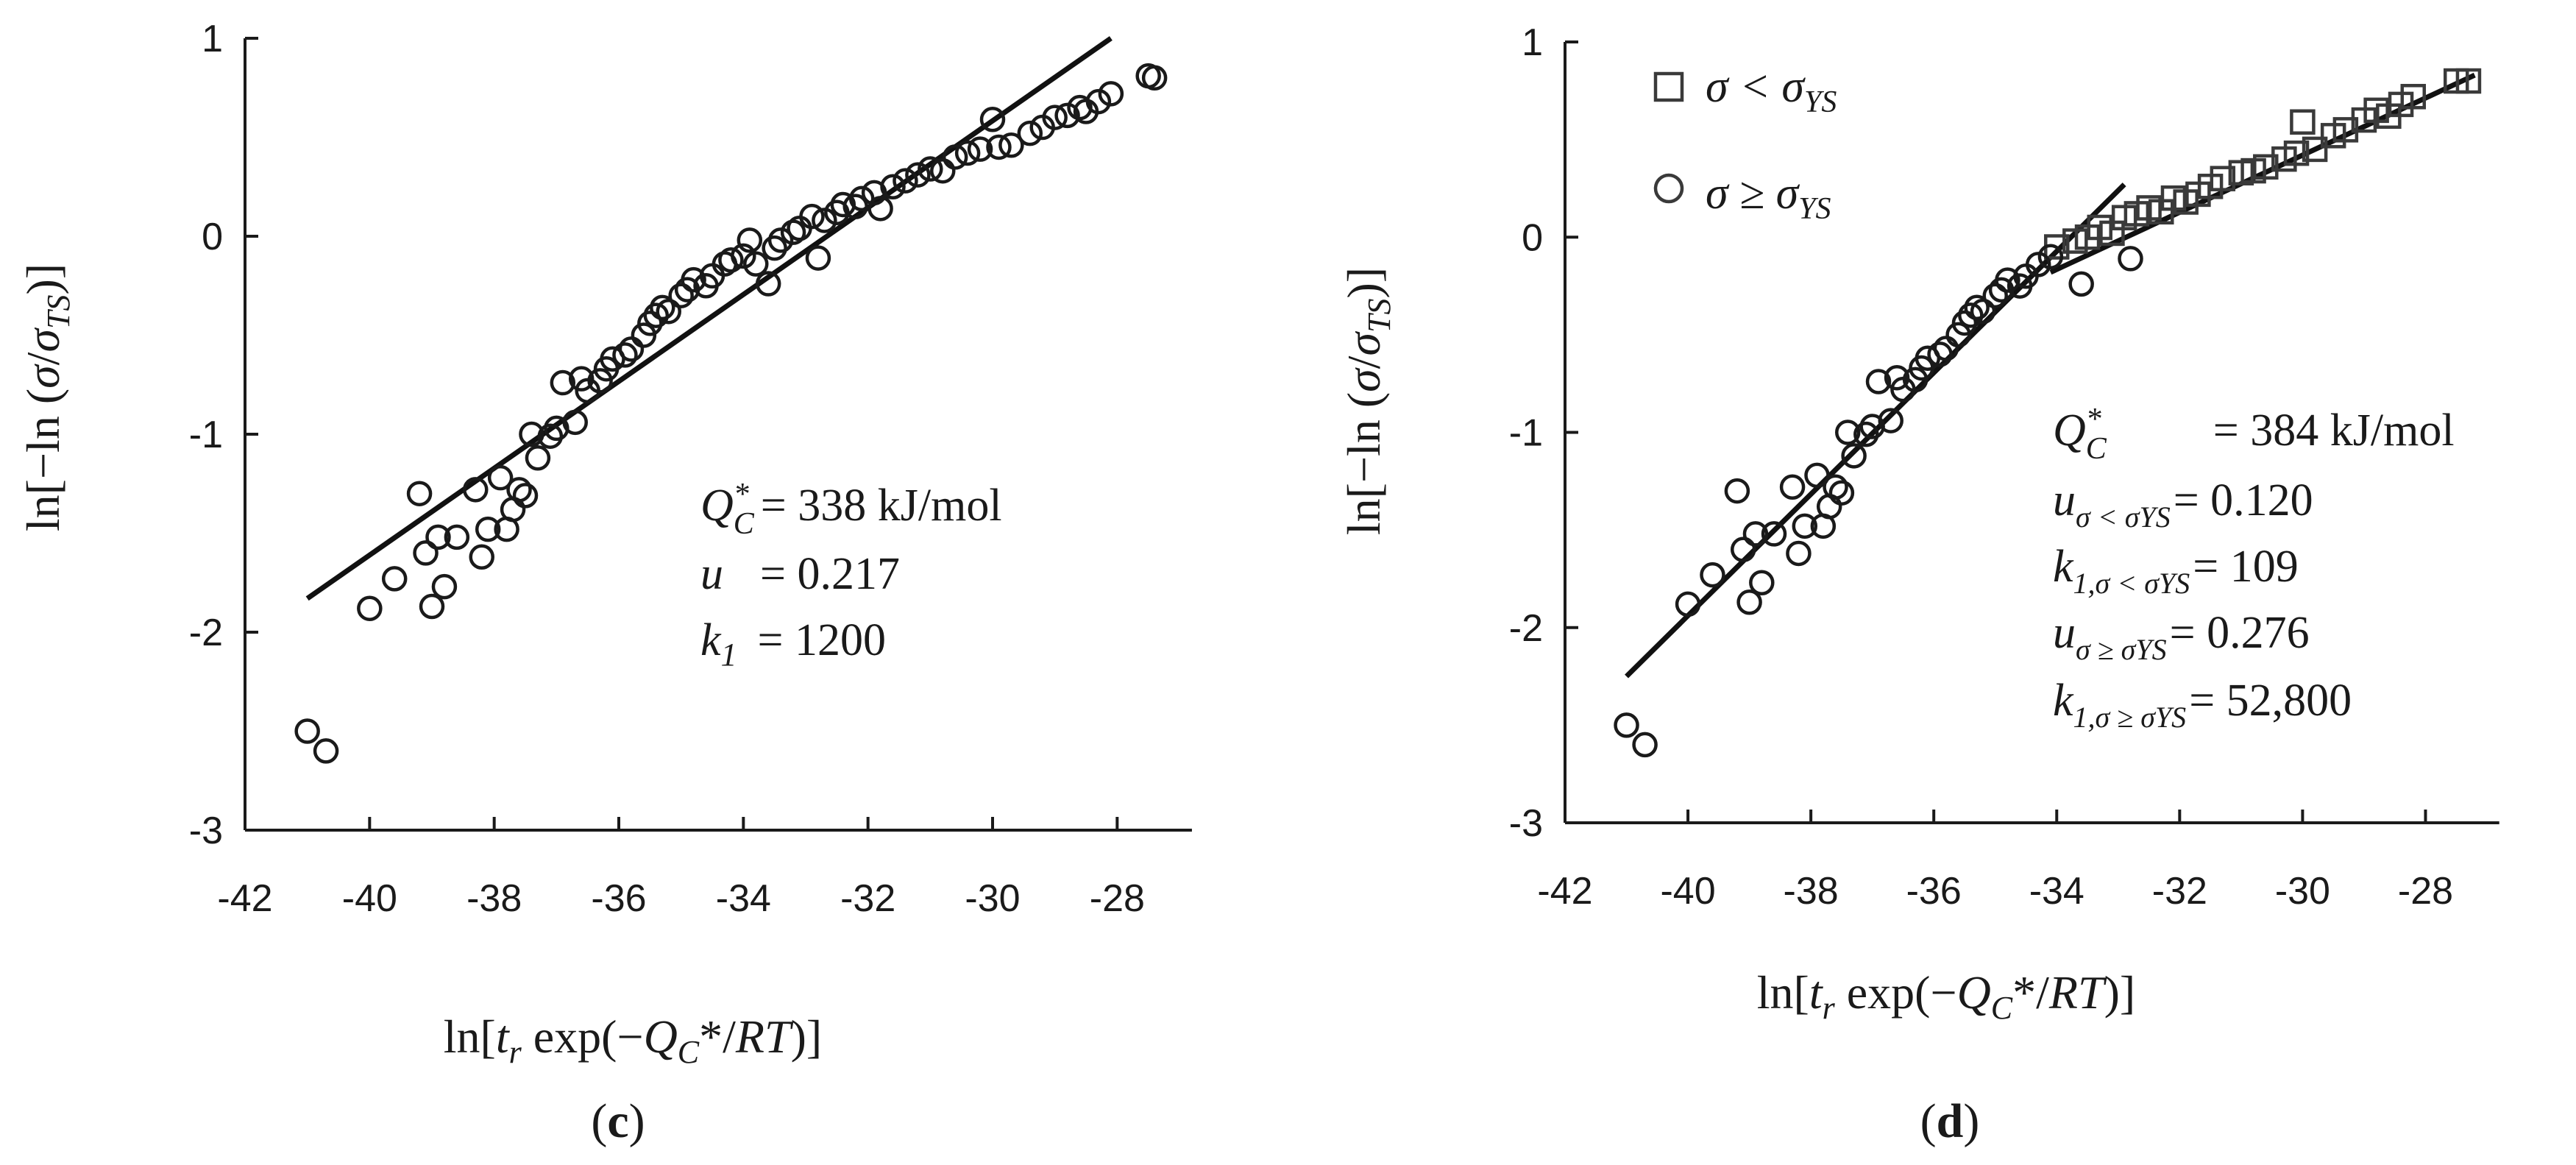 The width and height of the screenshot is (2576, 1165). I want to click on y-axis-title-c: ln[−ln (σ/σTS)], so click(47, 397).